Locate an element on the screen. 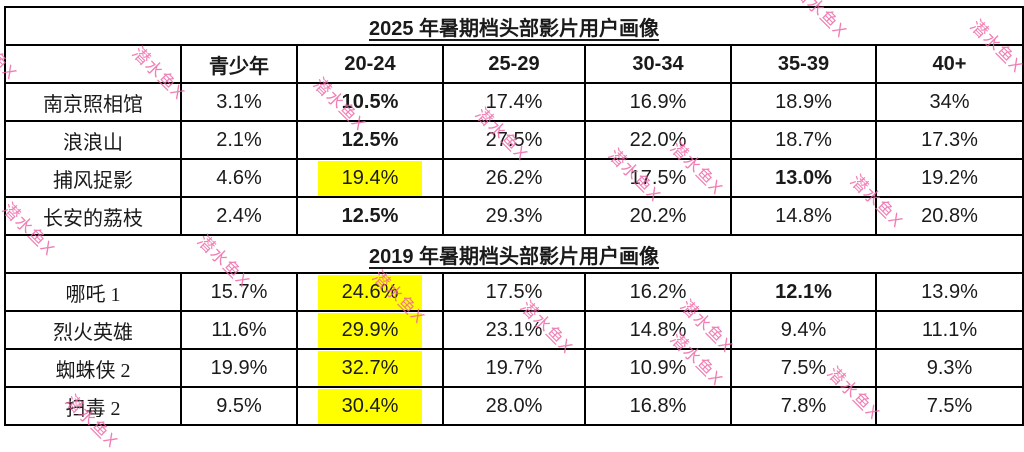  column-header: 35-39 is located at coordinates (803, 64).